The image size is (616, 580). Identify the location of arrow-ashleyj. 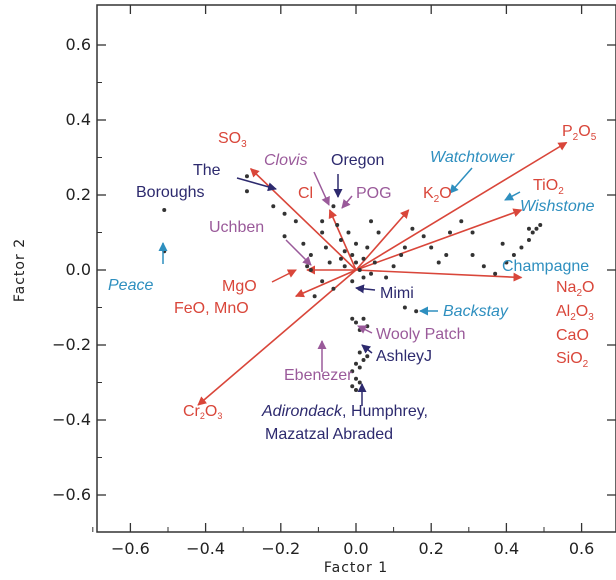
(367, 349).